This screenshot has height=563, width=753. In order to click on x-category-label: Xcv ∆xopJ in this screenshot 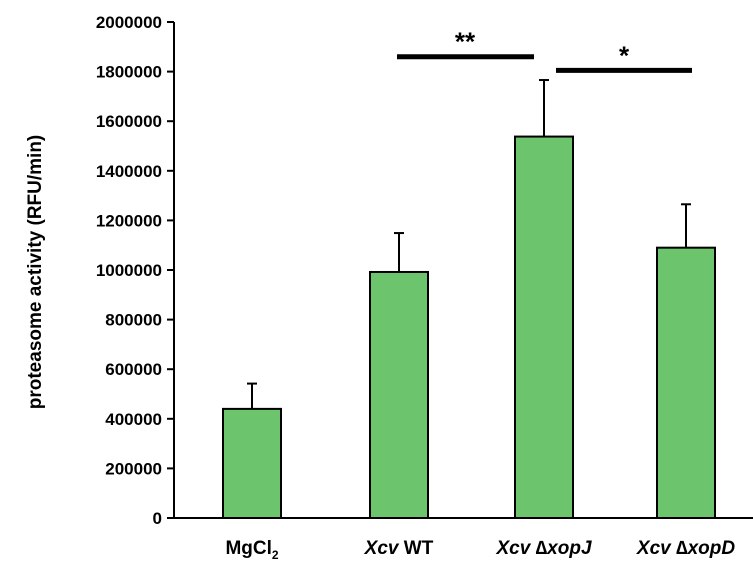, I will do `click(543, 548)`.